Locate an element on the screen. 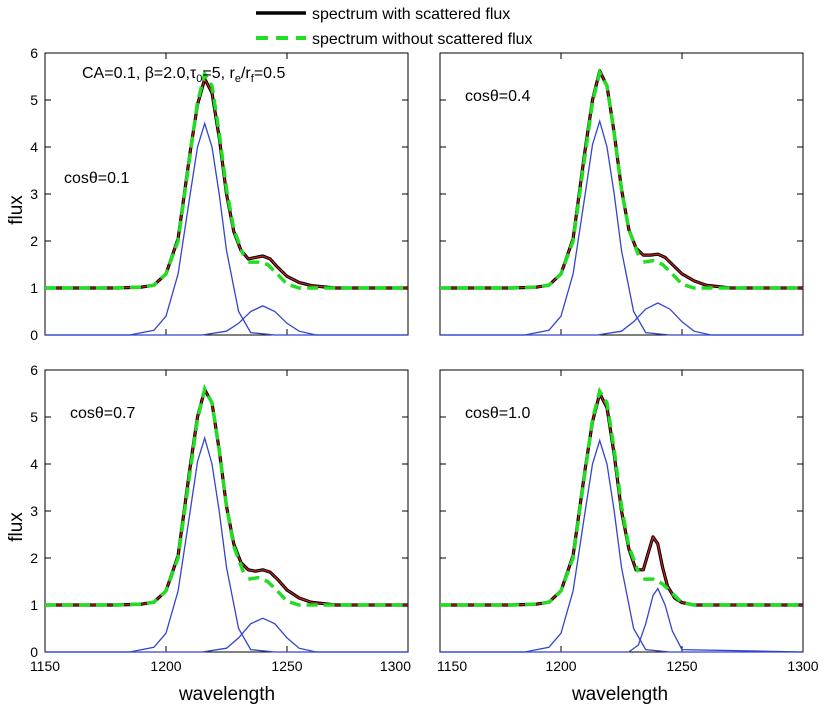  panel-label: cosθ=1.0 is located at coordinates (497, 413).